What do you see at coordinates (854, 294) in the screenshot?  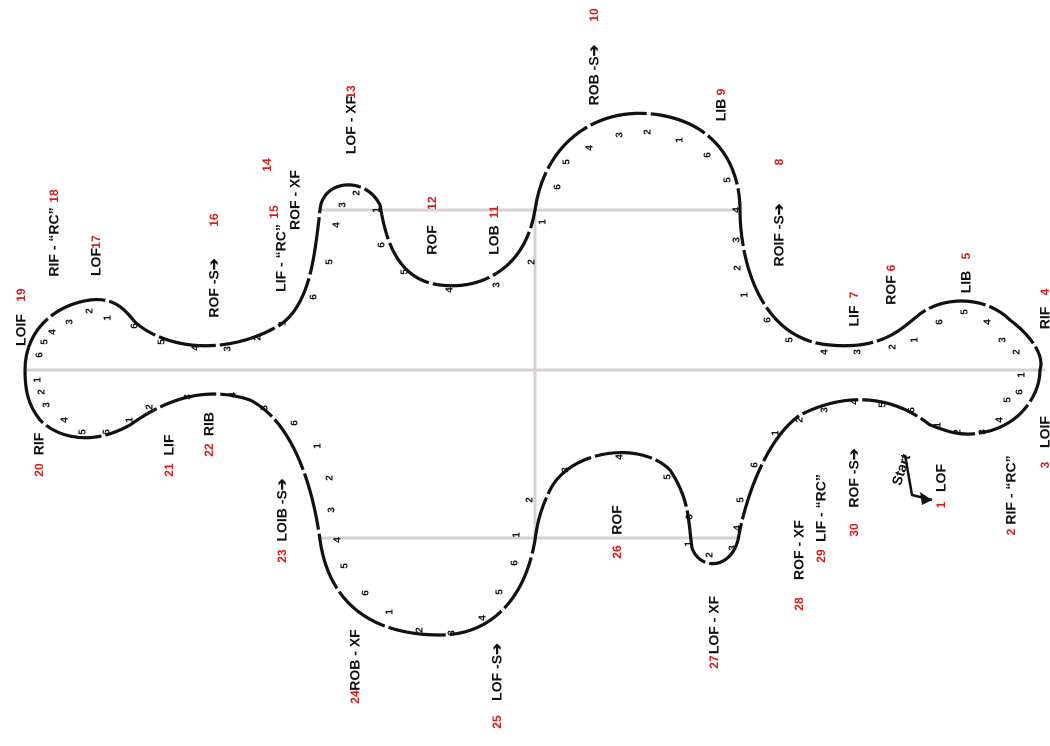 I see `step-number: 7` at bounding box center [854, 294].